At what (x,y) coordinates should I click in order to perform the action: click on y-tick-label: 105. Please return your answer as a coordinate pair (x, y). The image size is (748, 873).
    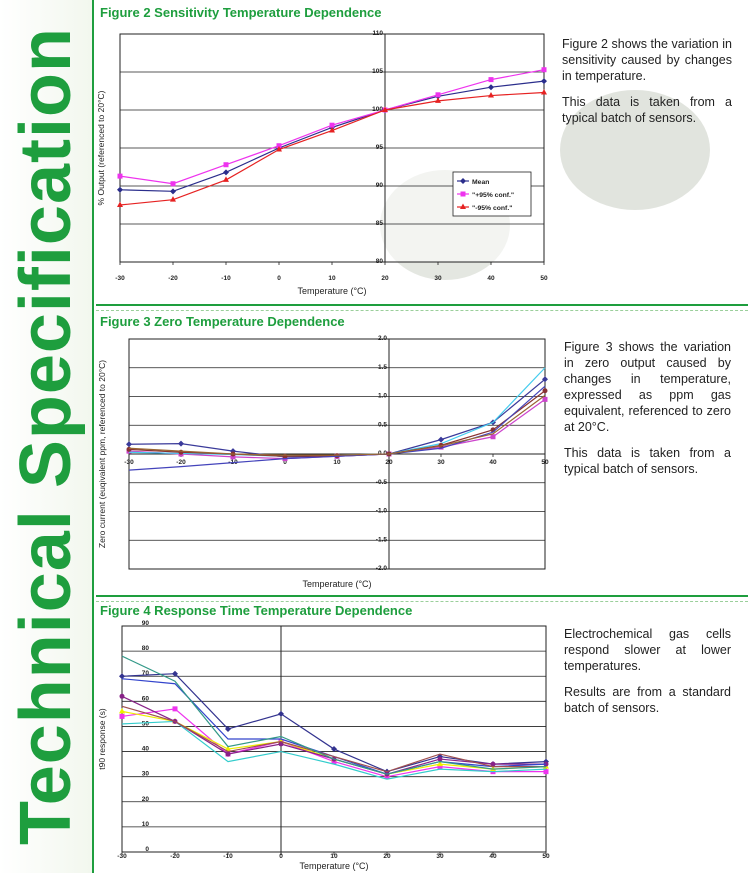
    Looking at the image, I should click on (377, 71).